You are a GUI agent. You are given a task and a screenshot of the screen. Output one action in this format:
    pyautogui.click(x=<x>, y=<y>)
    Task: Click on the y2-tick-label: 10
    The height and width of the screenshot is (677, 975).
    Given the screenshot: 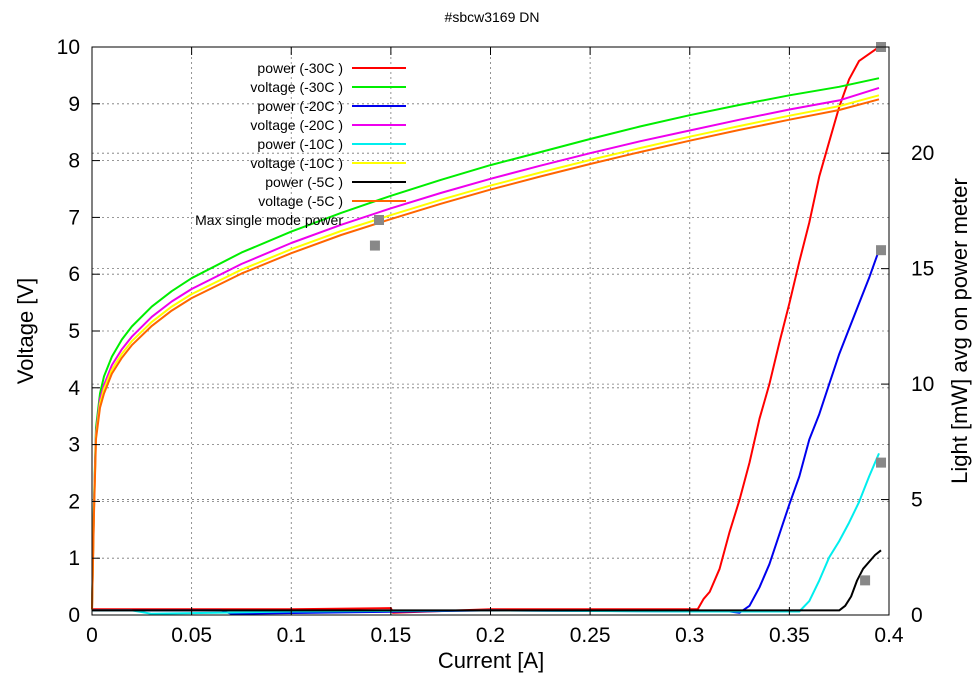 What is the action you would take?
    pyautogui.click(x=922, y=384)
    